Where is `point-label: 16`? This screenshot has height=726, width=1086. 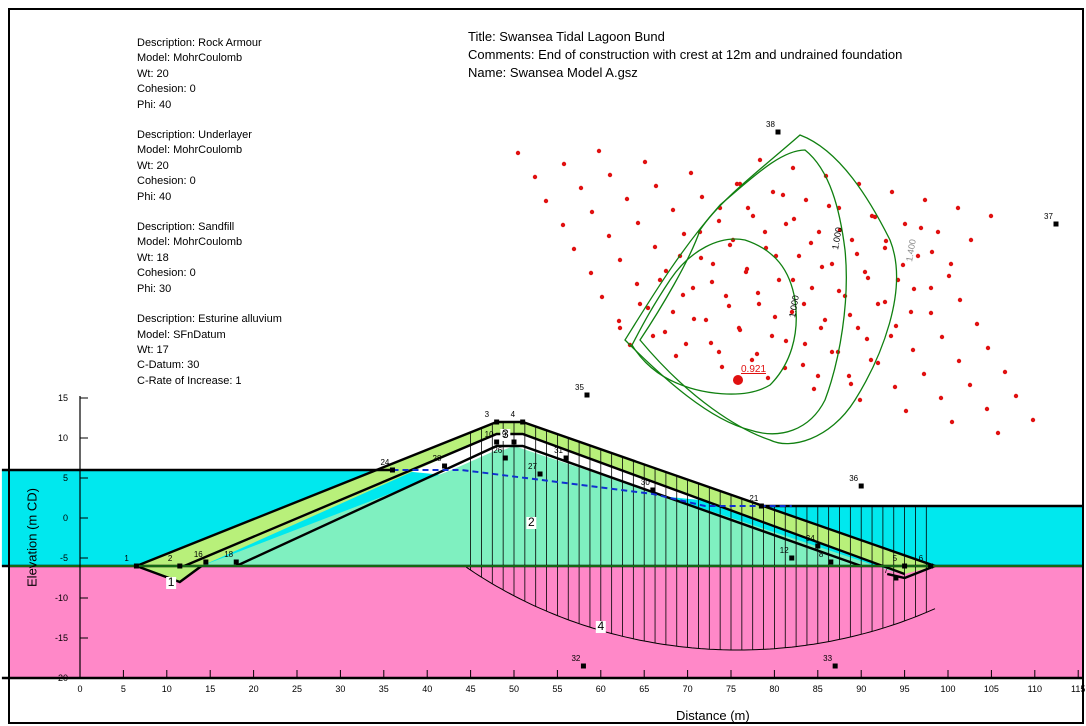
point-label: 16 is located at coordinates (198, 554).